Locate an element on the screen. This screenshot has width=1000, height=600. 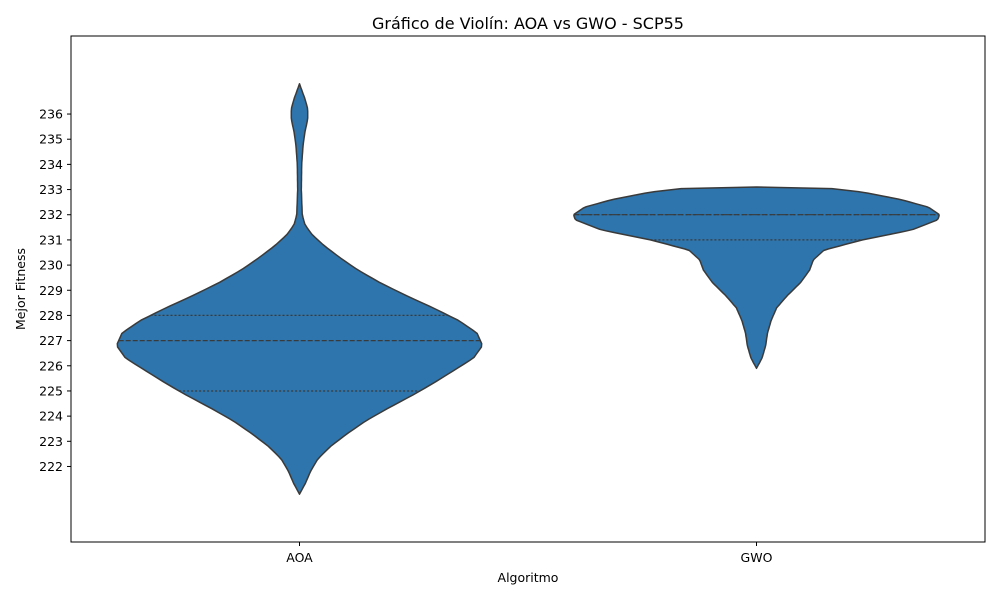
y-tick-label: 224 is located at coordinates (51, 416).